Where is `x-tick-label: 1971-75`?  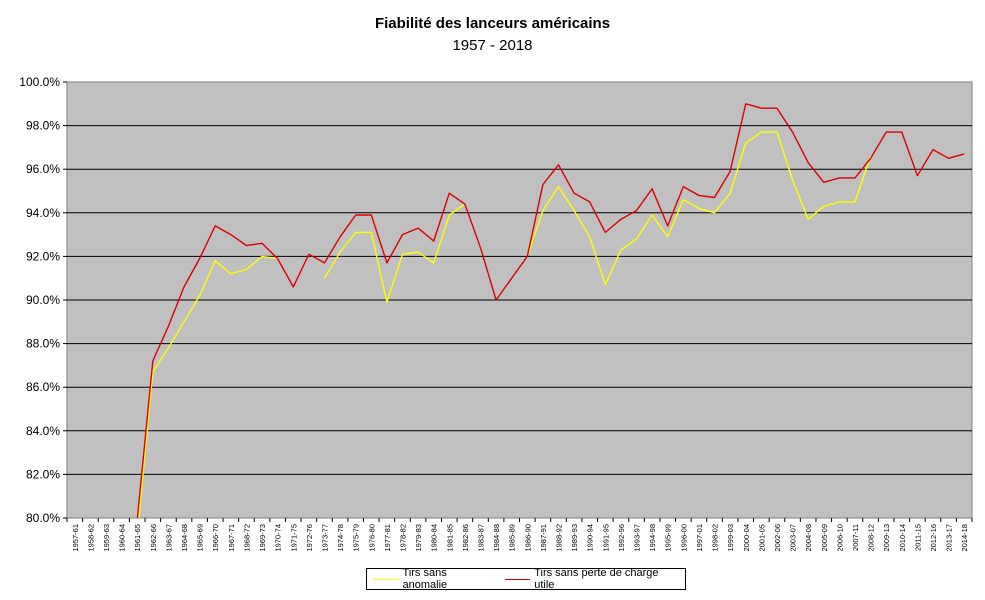 x-tick-label: 1971-75 is located at coordinates (293, 538).